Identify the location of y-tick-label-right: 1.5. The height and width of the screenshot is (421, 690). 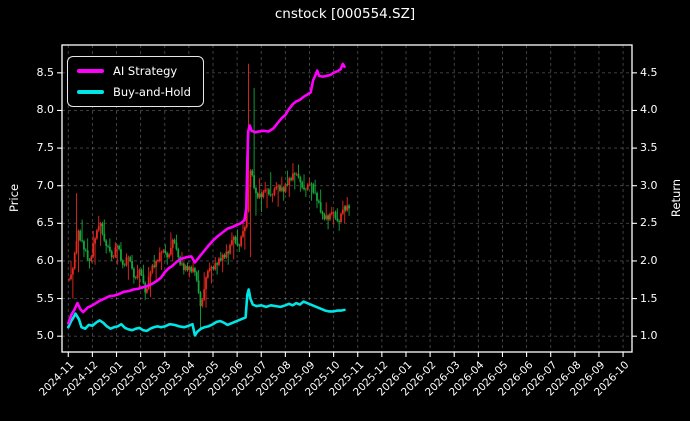
(649, 298).